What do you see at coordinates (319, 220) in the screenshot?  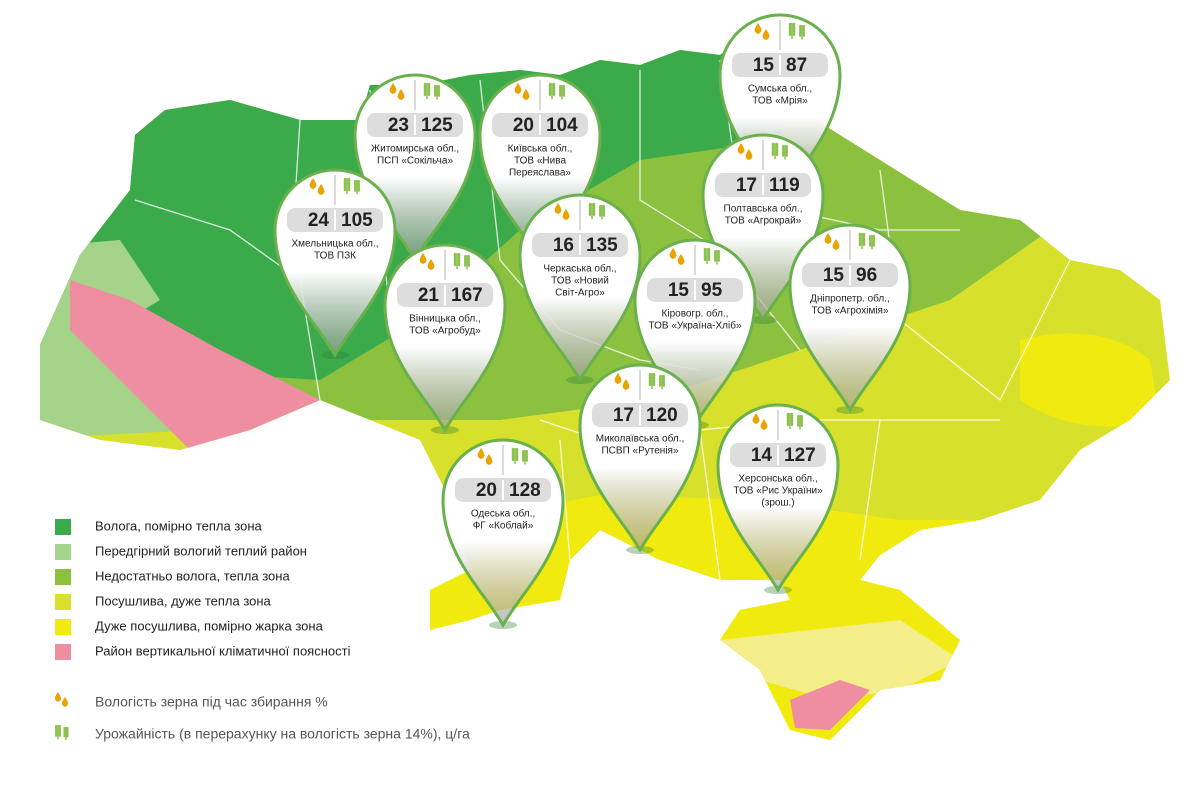 I see `moisture-value: 24` at bounding box center [319, 220].